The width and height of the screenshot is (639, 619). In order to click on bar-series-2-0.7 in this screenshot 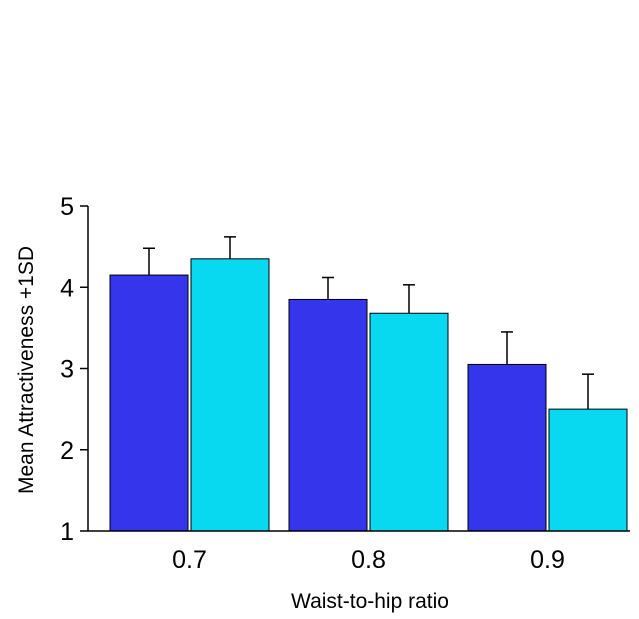, I will do `click(230, 395)`.